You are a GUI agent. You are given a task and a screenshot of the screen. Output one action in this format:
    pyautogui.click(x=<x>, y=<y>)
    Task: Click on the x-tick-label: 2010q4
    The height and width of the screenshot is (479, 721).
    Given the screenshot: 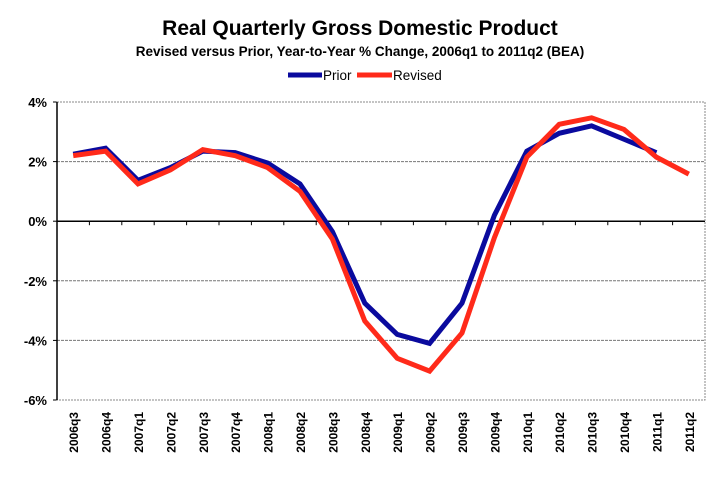 What is the action you would take?
    pyautogui.click(x=625, y=432)
    